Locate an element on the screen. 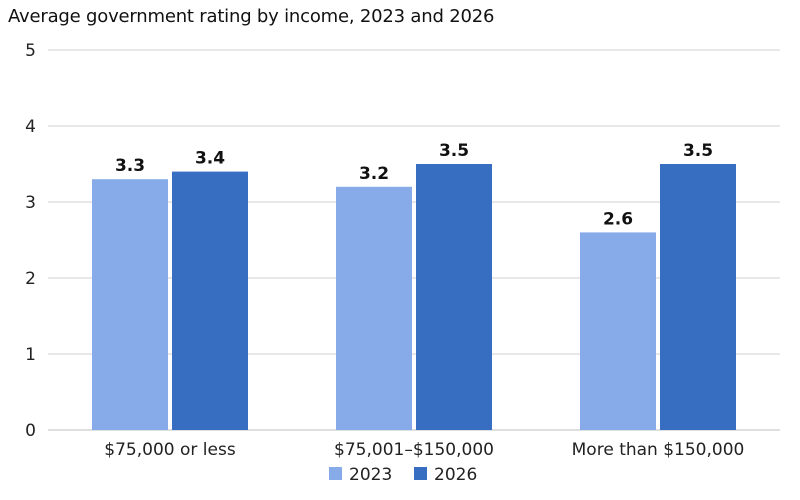 Image resolution: width=800 pixels, height=500 pixels. data-label-2026-2: 3.5 is located at coordinates (698, 151).